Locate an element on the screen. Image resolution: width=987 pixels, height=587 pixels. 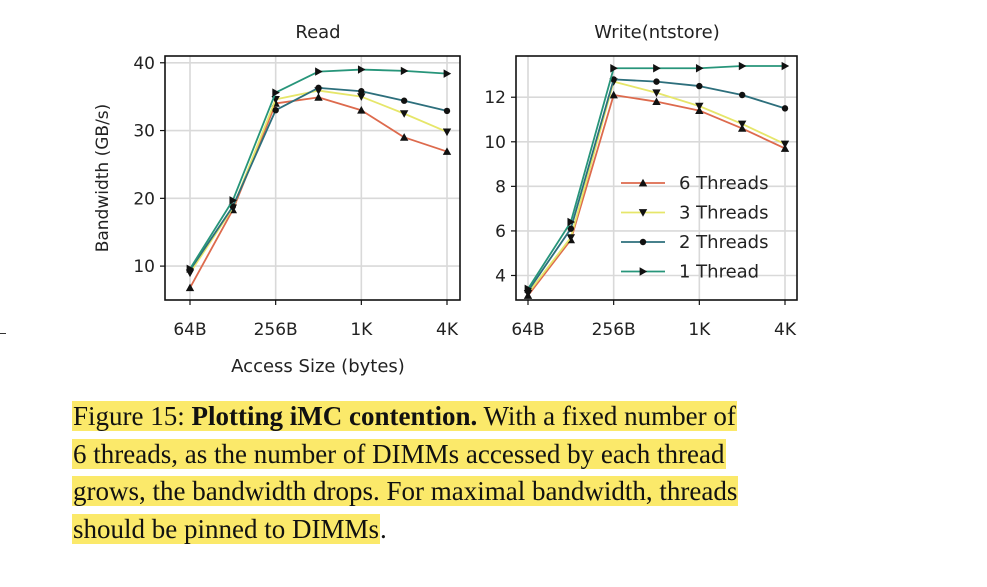
chart-read-series-3-threads is located at coordinates (318, 182).